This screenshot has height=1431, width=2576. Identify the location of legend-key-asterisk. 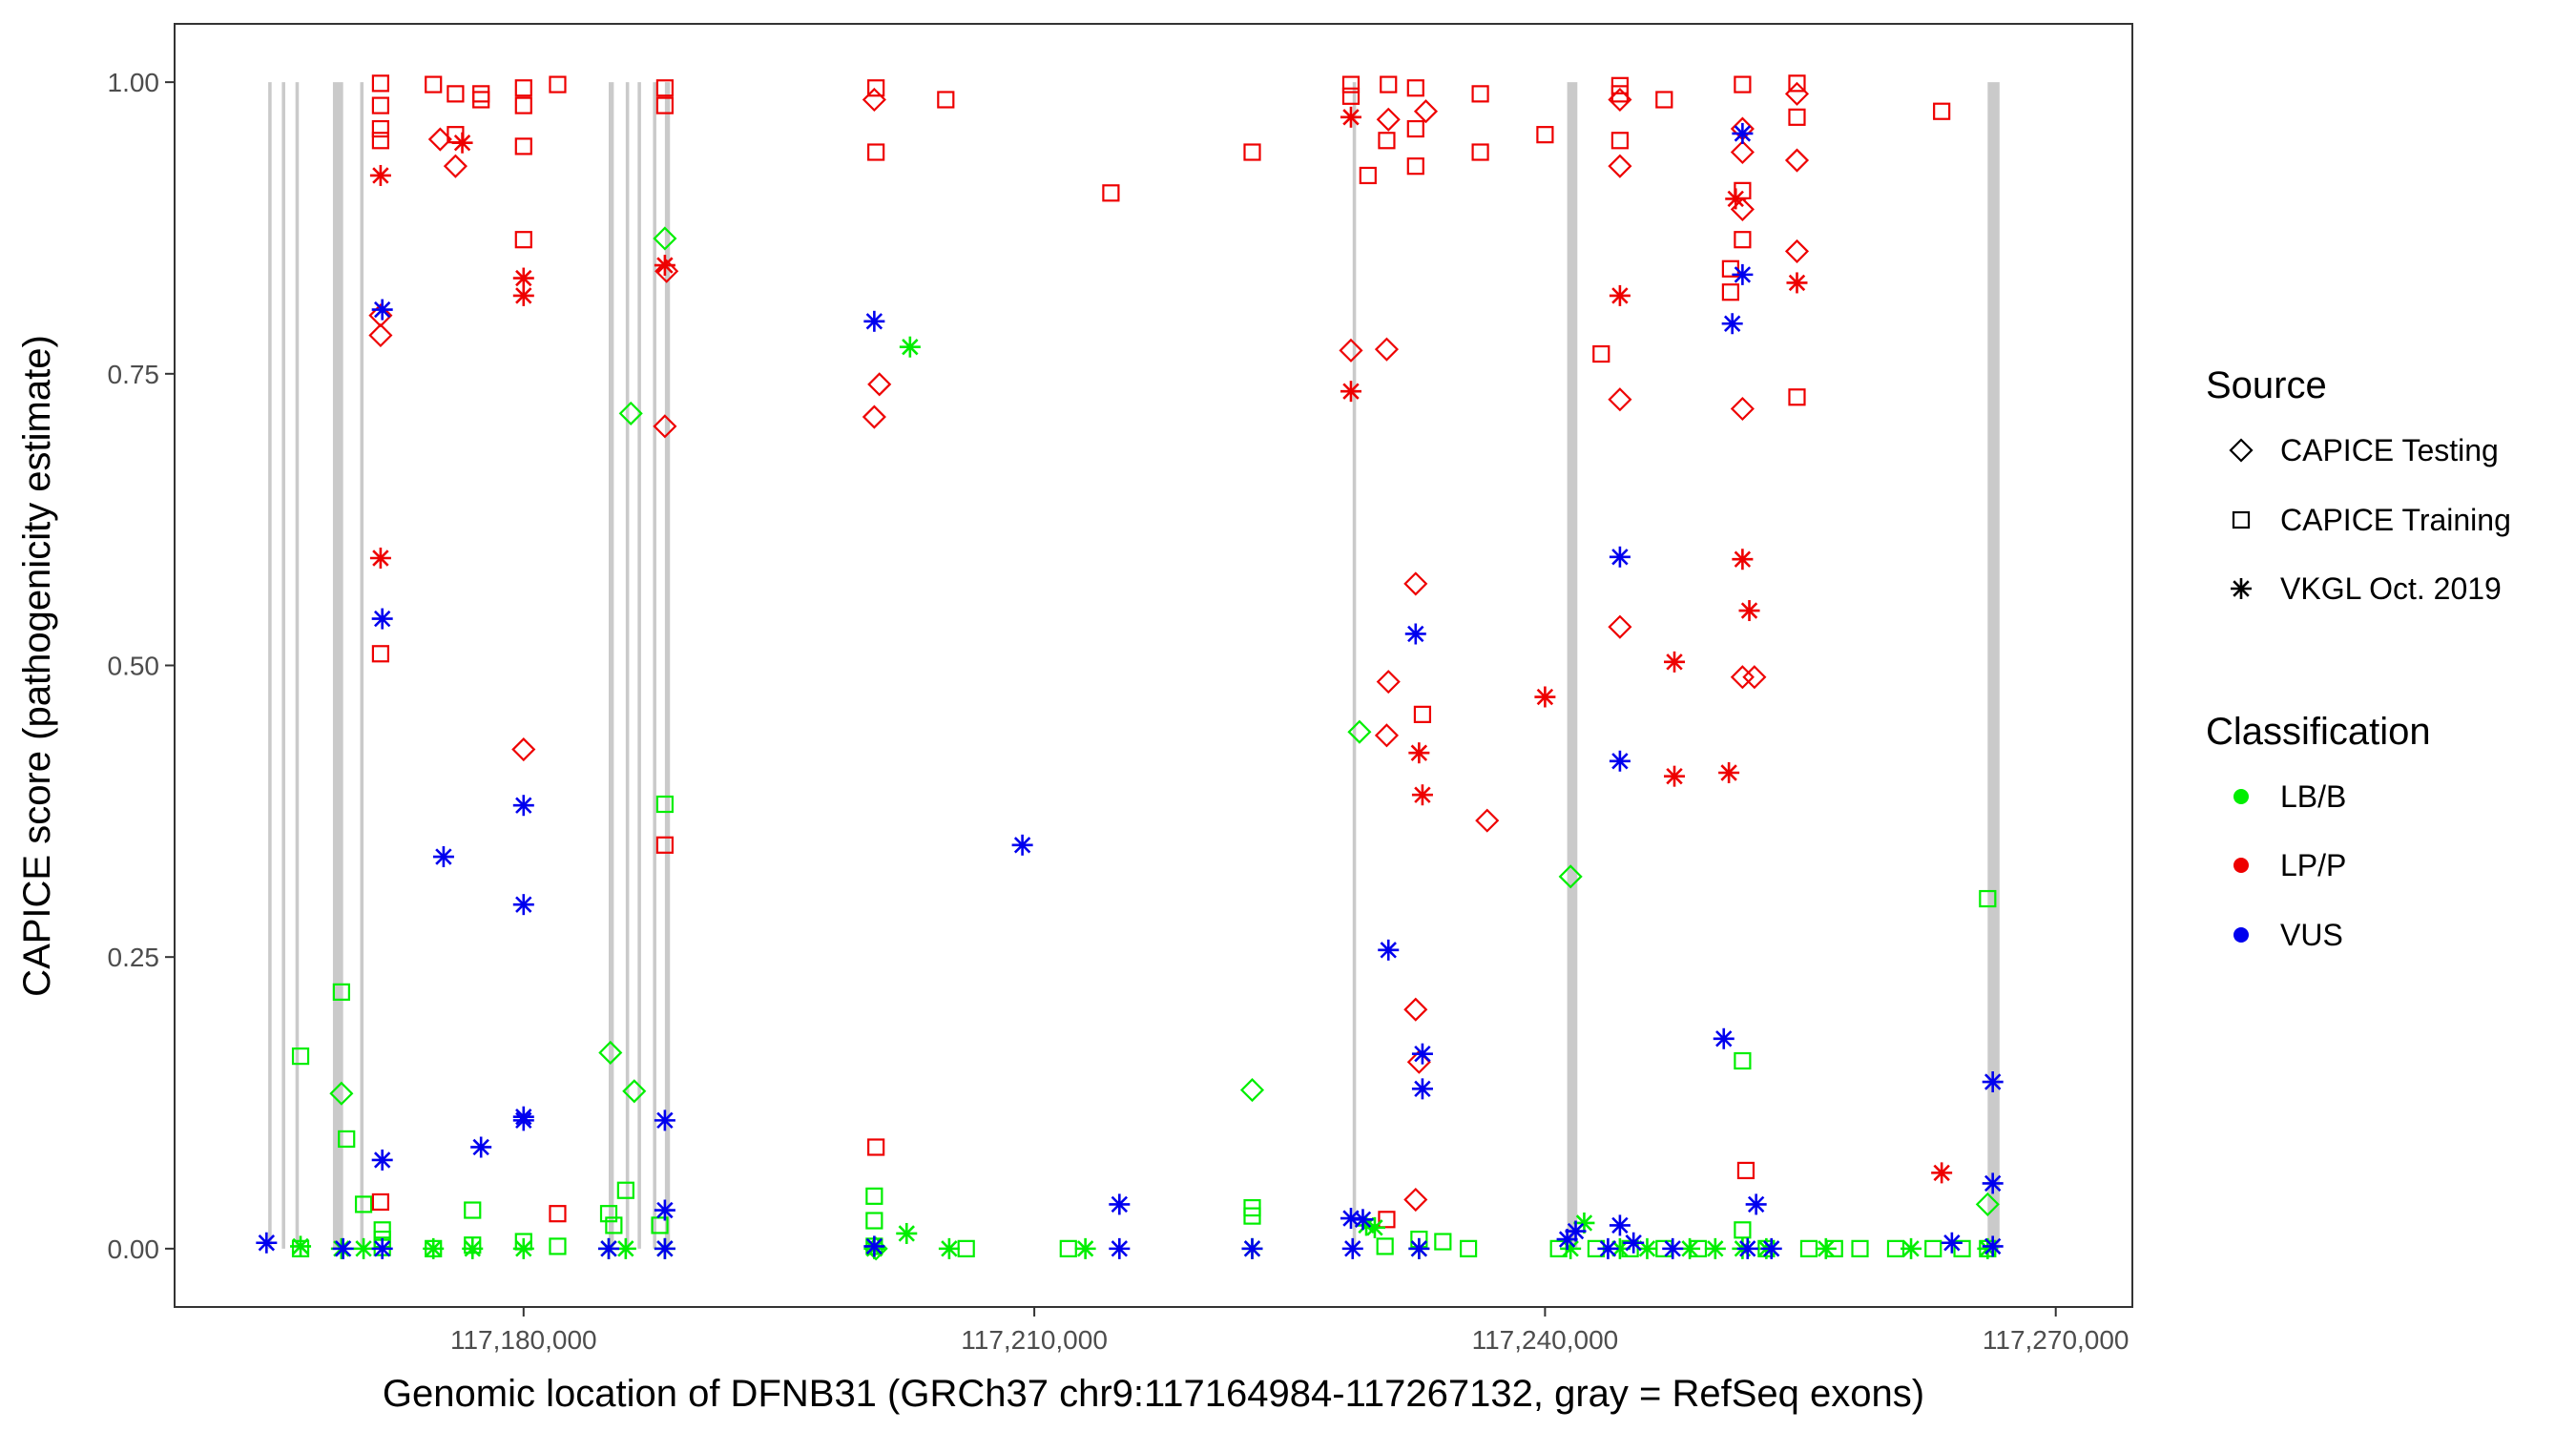
(2241, 588).